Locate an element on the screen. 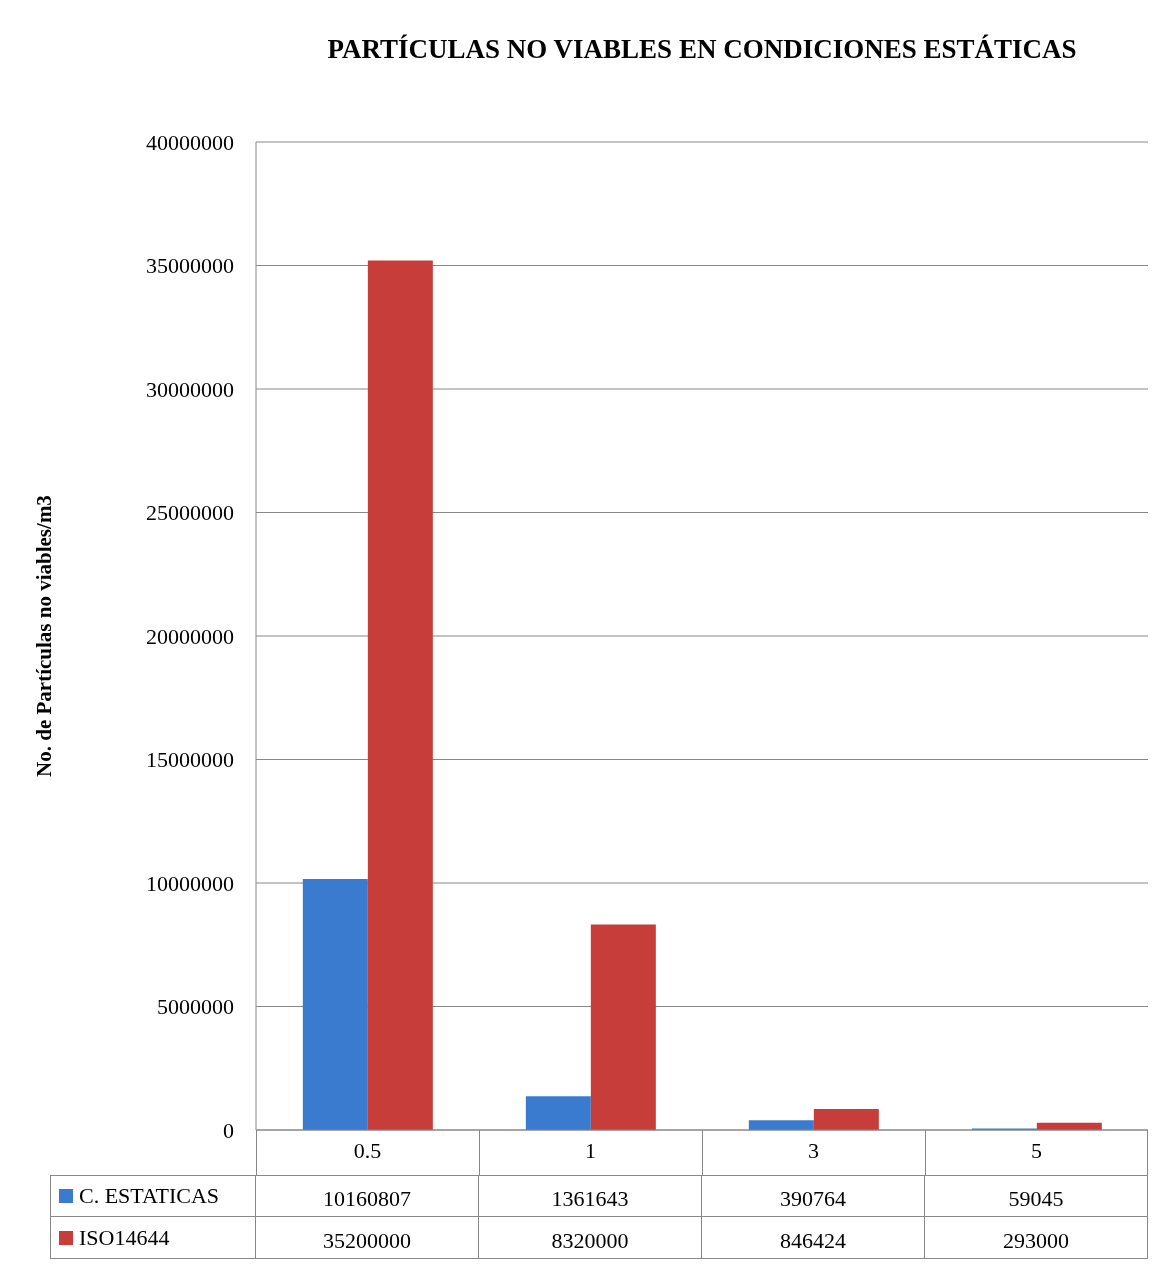 This screenshot has height=1265, width=1168. data-label: 59045 is located at coordinates (1036, 1196).